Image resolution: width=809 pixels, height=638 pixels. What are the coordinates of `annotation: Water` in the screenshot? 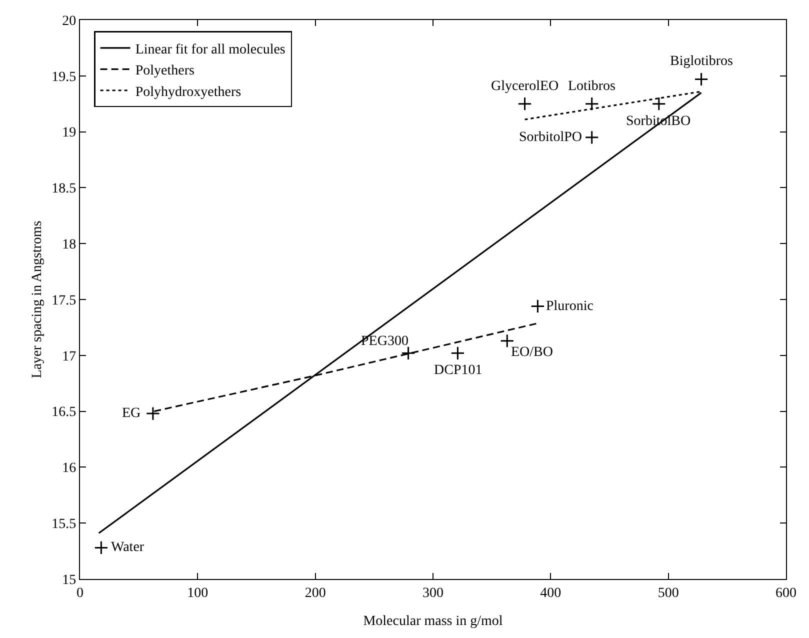 It's located at (127, 547).